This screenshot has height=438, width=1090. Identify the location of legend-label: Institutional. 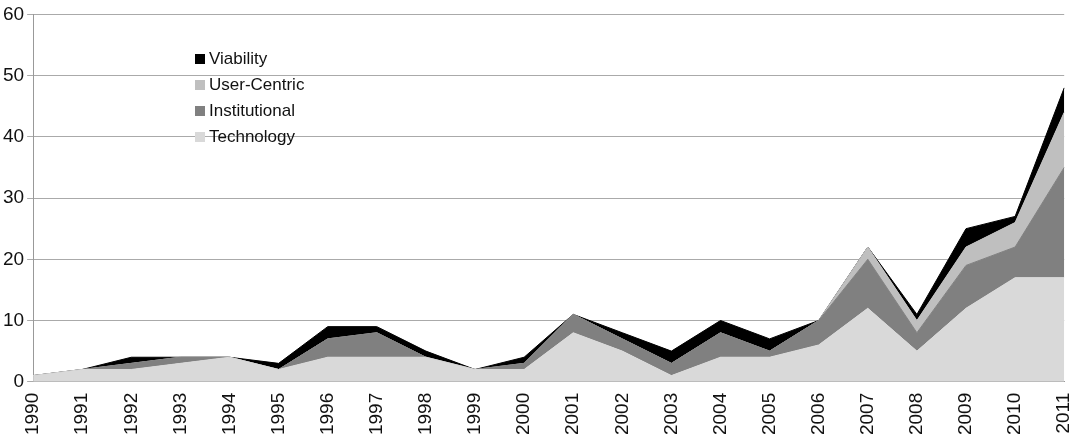
(252, 111).